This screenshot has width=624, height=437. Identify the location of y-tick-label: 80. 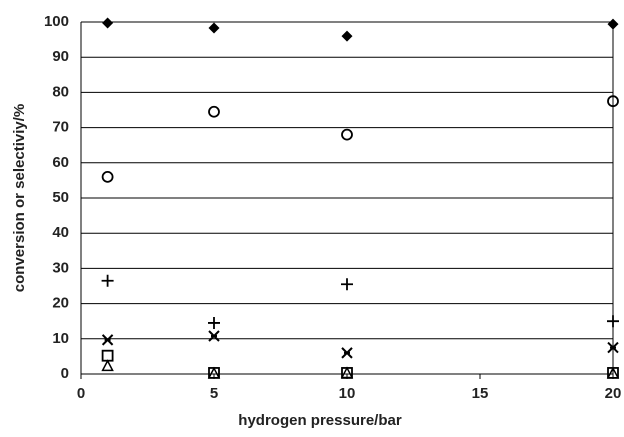
(60, 91).